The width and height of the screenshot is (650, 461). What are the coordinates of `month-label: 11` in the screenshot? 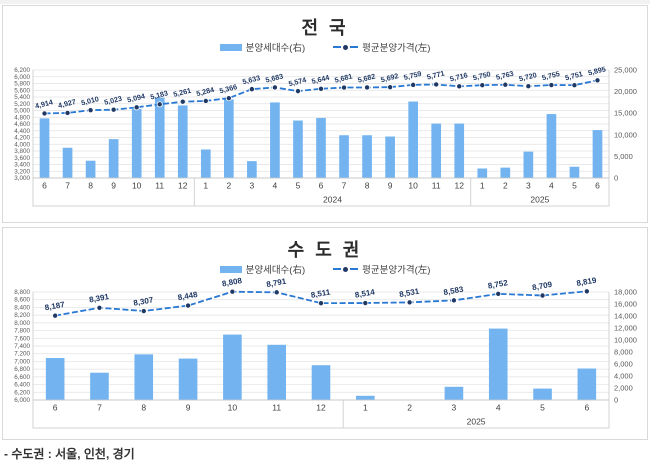 It's located at (276, 408).